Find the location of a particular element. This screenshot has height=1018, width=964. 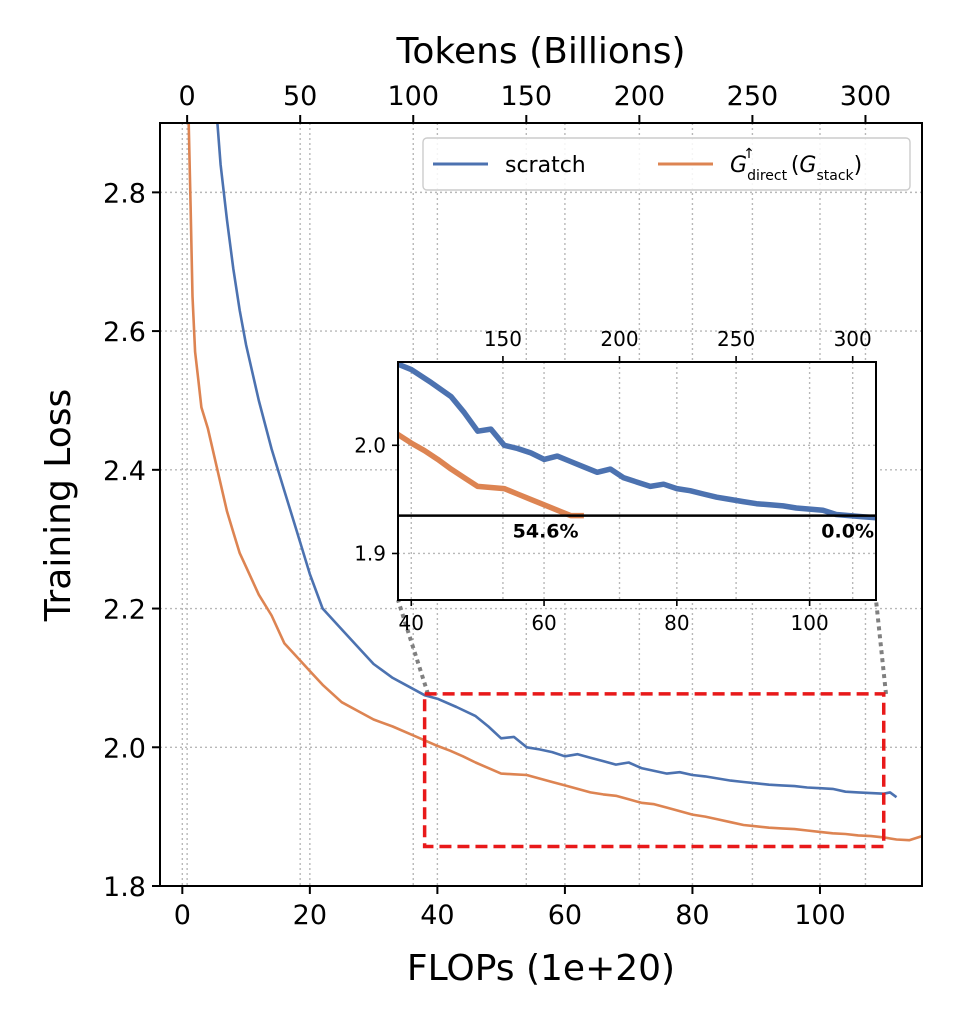

x-tick-label: 60 is located at coordinates (565, 915).